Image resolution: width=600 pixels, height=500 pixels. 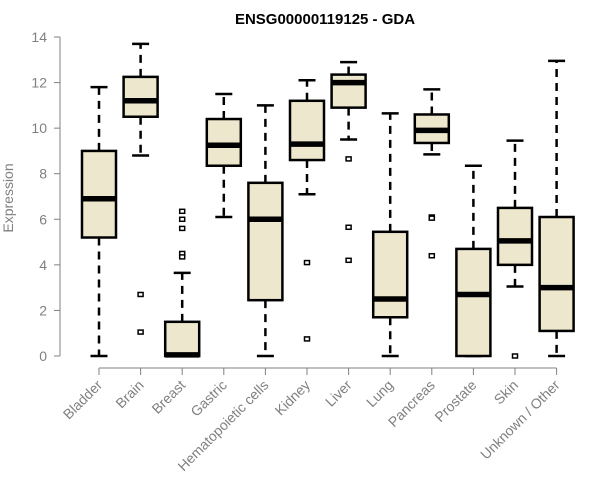 I want to click on x-tick-label: Liver, so click(x=338, y=393).